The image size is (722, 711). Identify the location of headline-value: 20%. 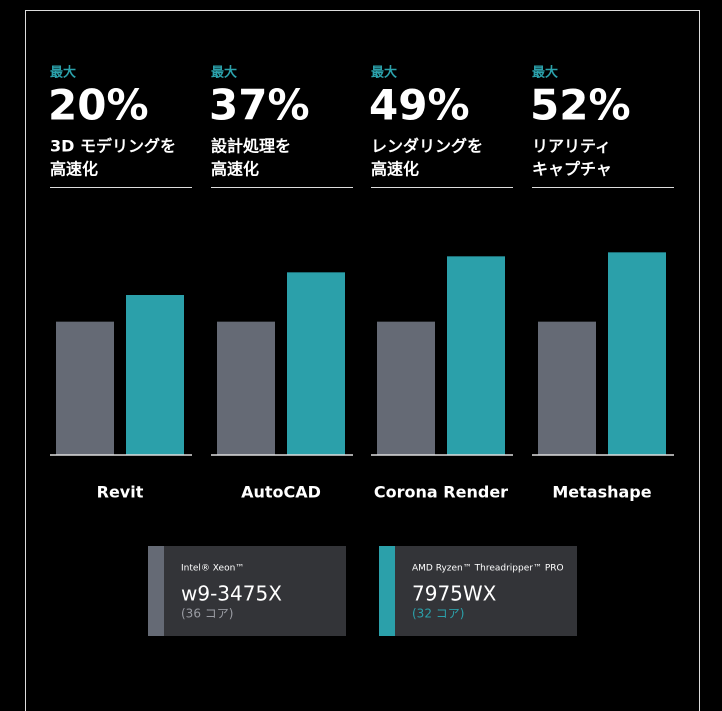
(98, 105).